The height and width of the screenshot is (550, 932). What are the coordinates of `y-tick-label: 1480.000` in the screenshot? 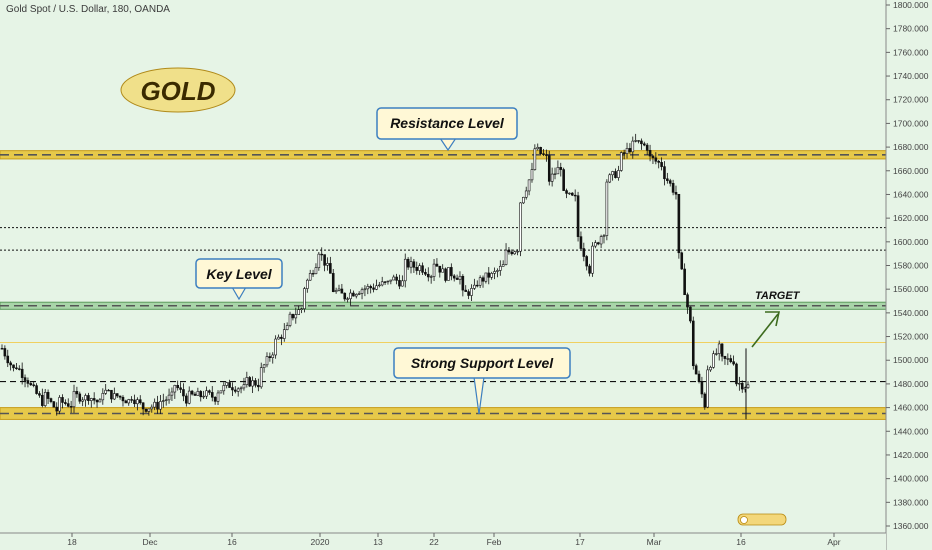 It's located at (911, 384).